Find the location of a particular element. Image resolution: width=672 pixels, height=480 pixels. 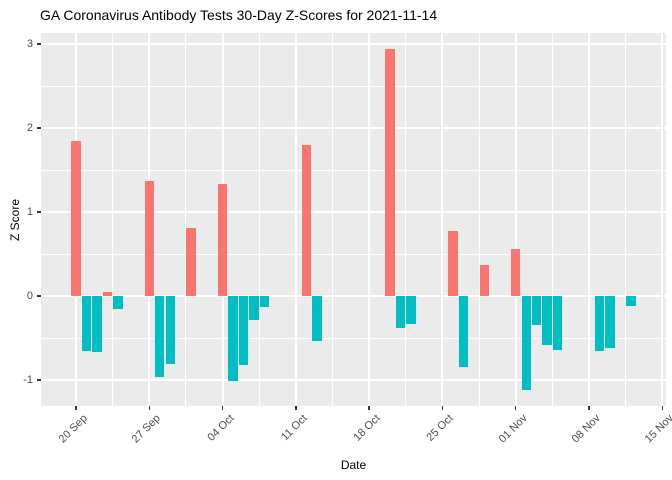

y-tick-label: 3 is located at coordinates (29, 44).